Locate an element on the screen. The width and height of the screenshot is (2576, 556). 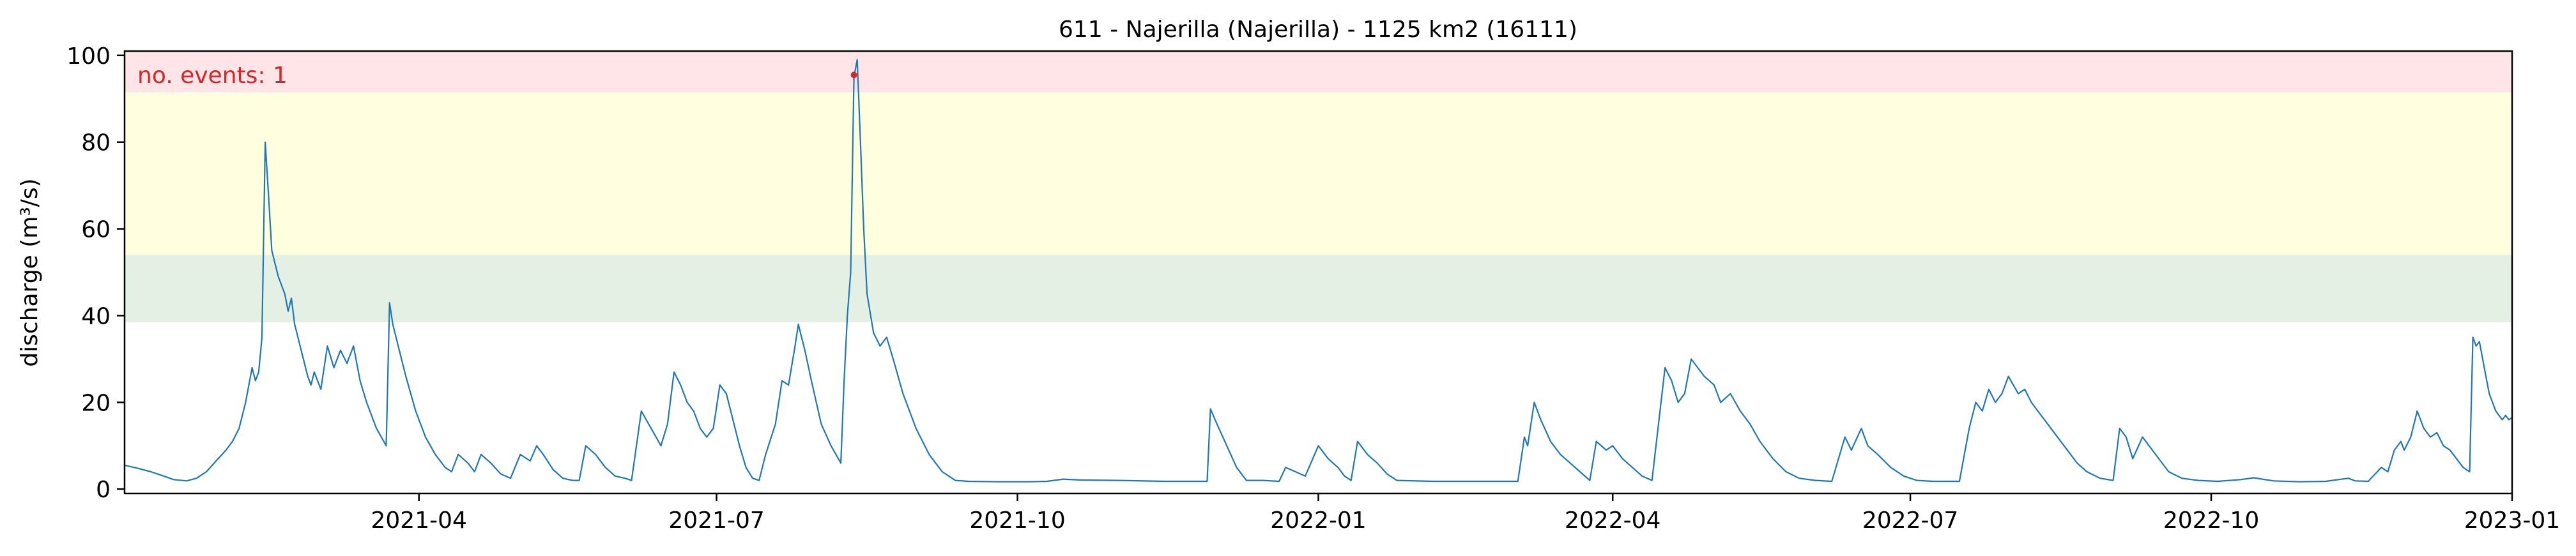
event-markers is located at coordinates (854, 74).